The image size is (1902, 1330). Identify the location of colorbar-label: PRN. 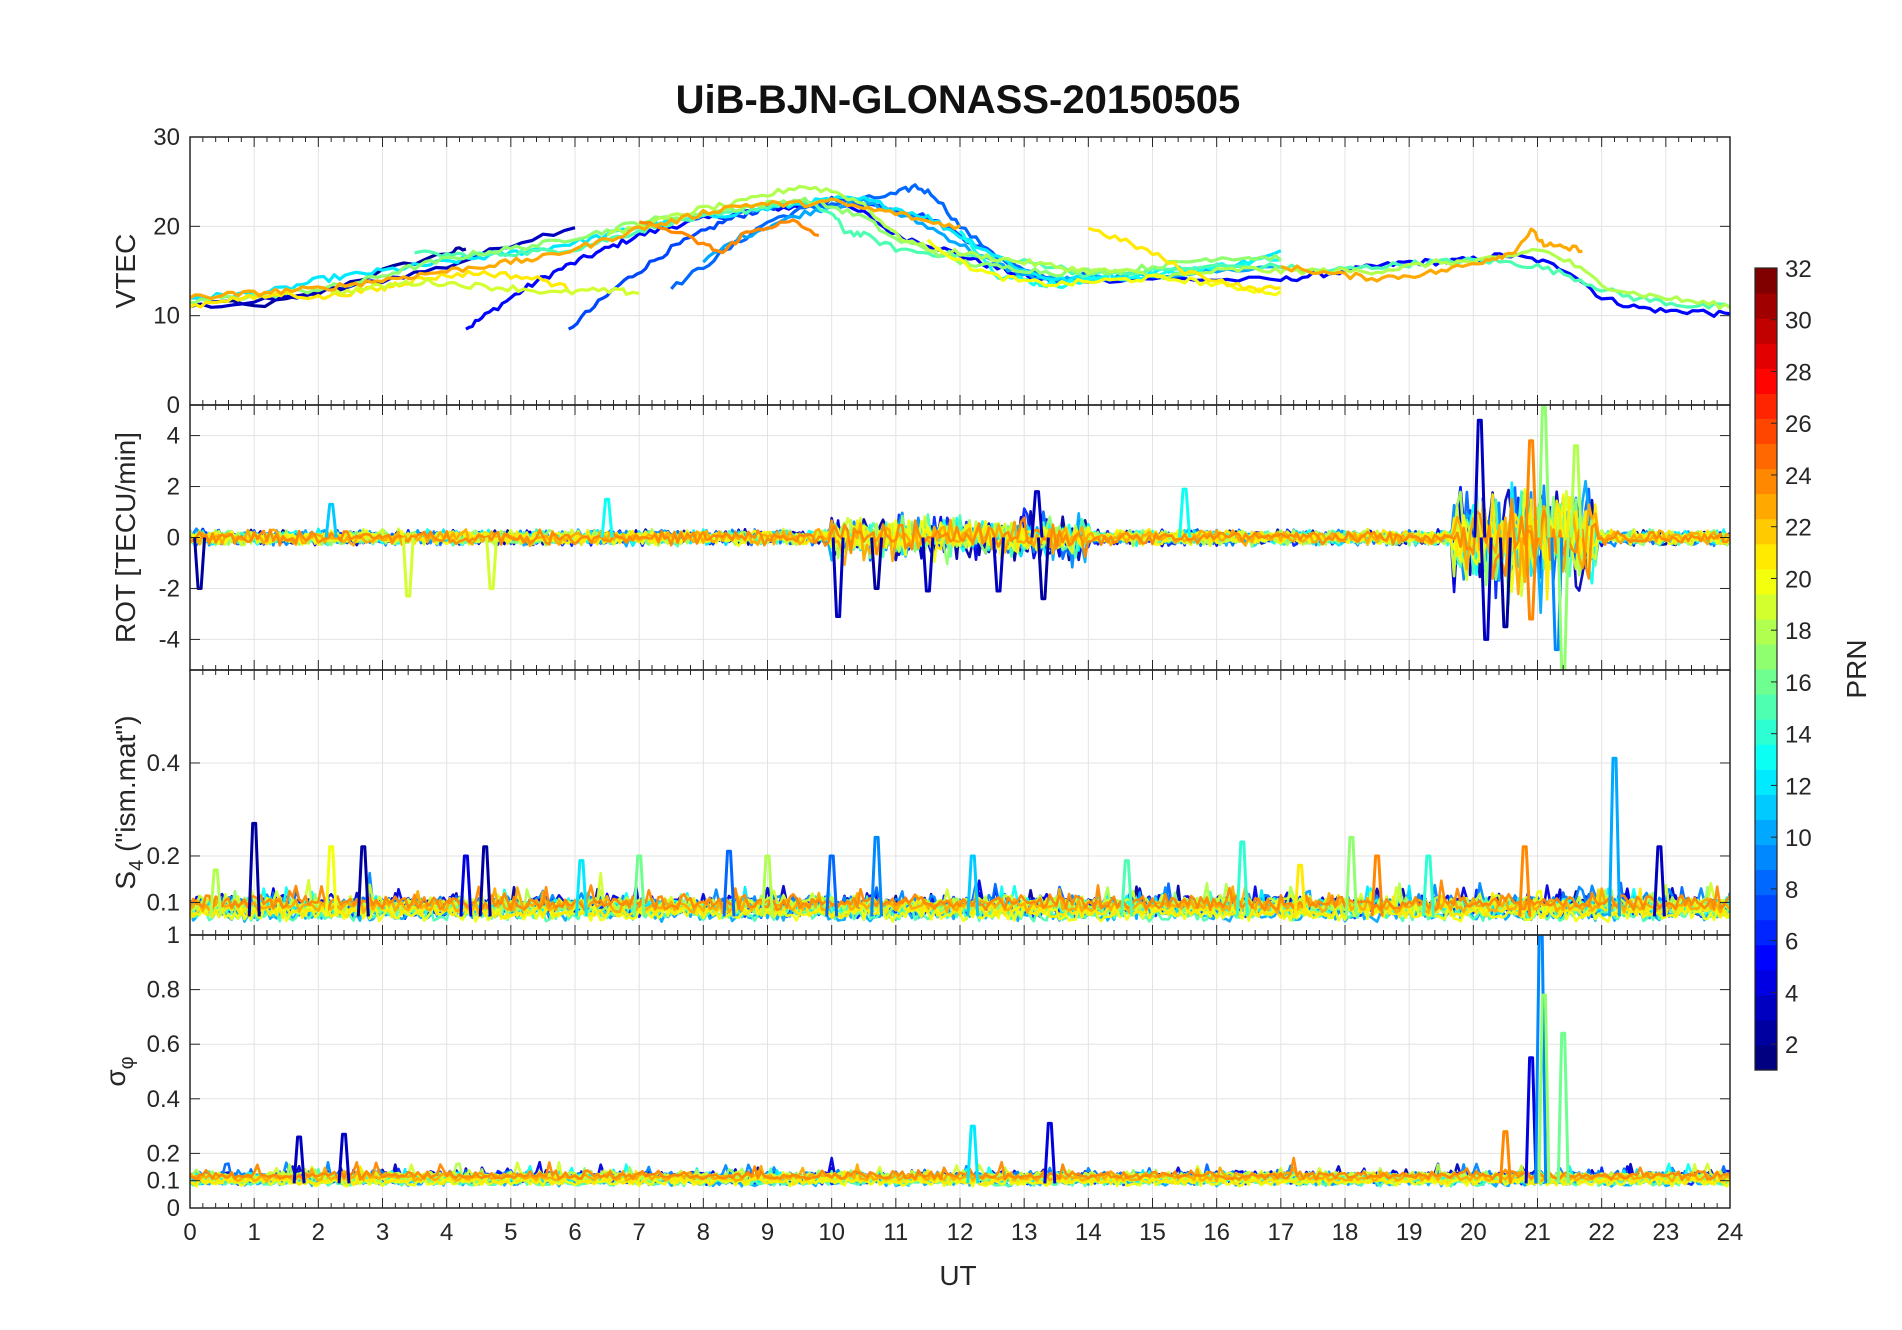
(1856, 668).